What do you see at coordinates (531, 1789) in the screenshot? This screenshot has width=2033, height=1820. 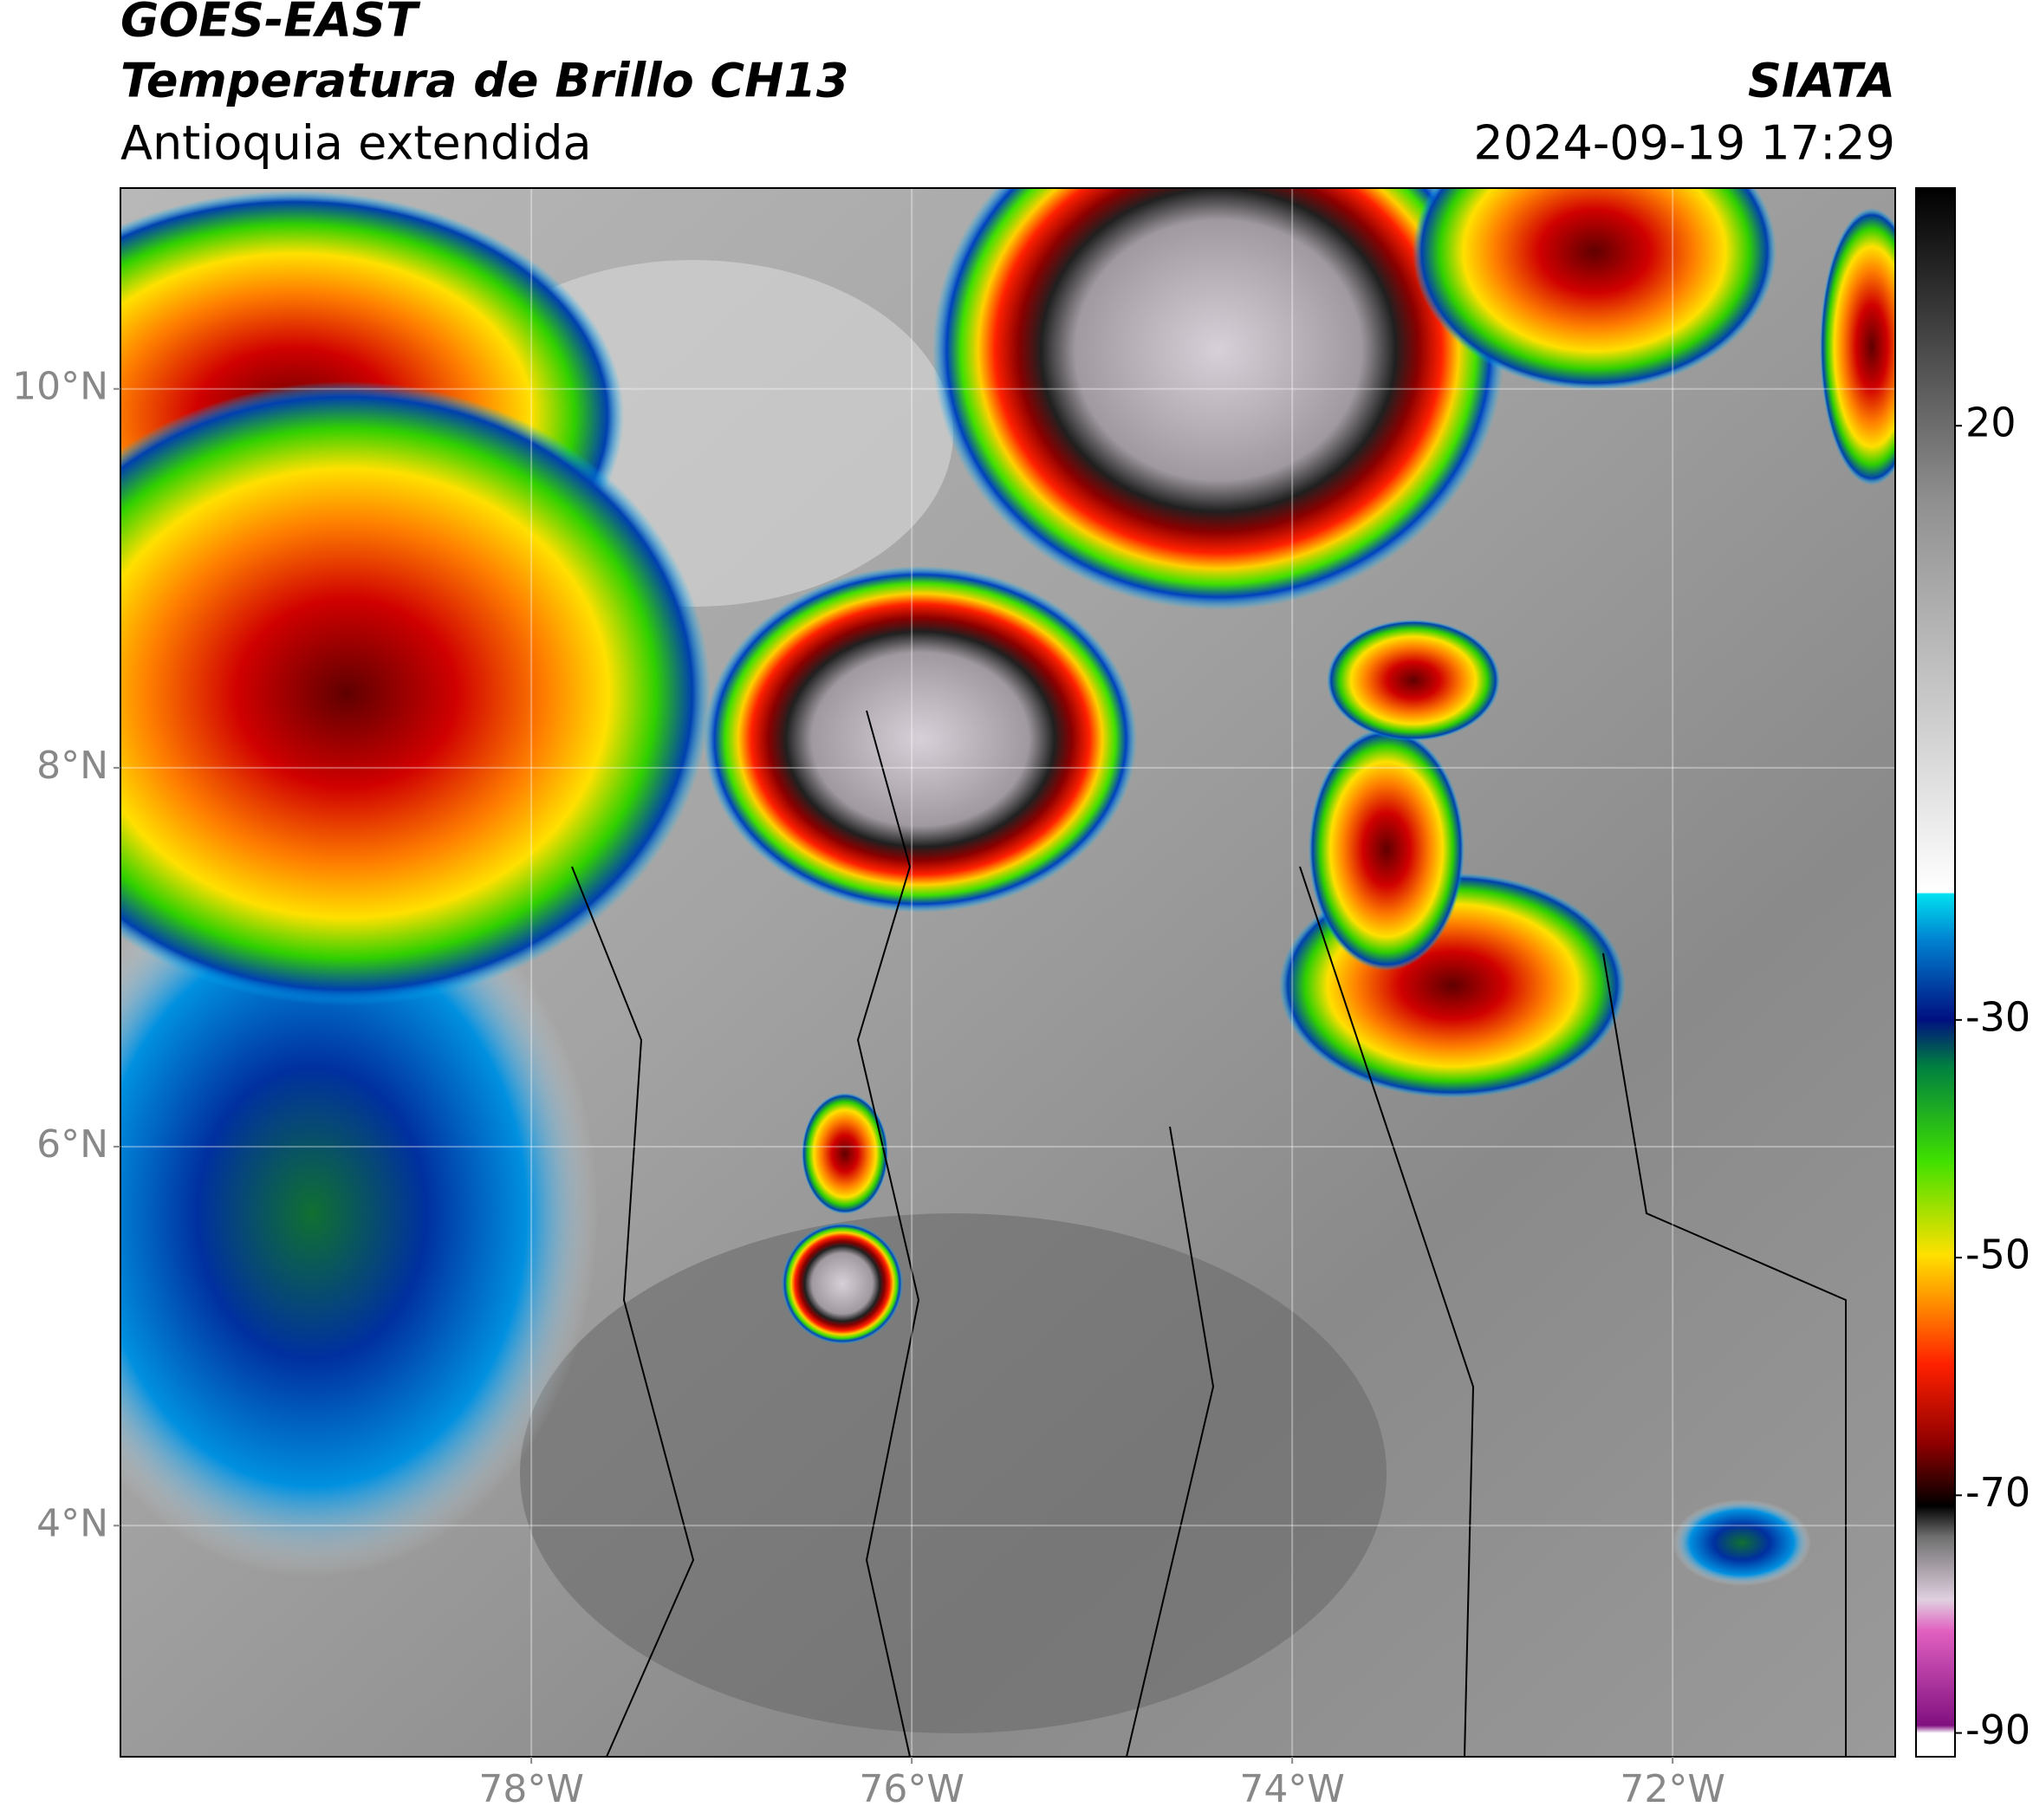 I see `lon-label: 78°W` at bounding box center [531, 1789].